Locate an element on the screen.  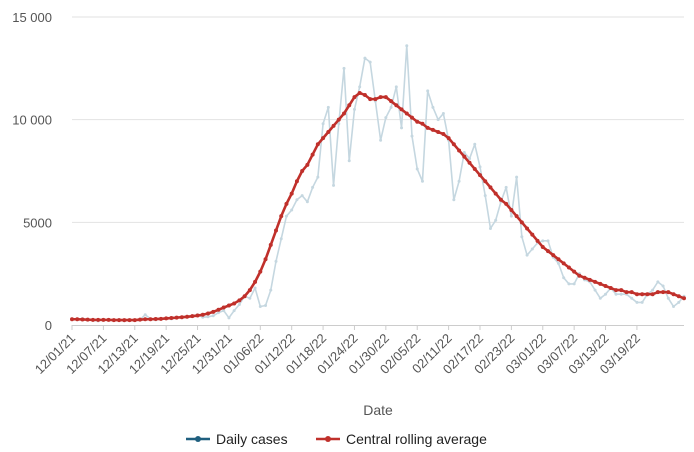
legend: Daily cases Central rolling average is located at coordinates (336, 439).